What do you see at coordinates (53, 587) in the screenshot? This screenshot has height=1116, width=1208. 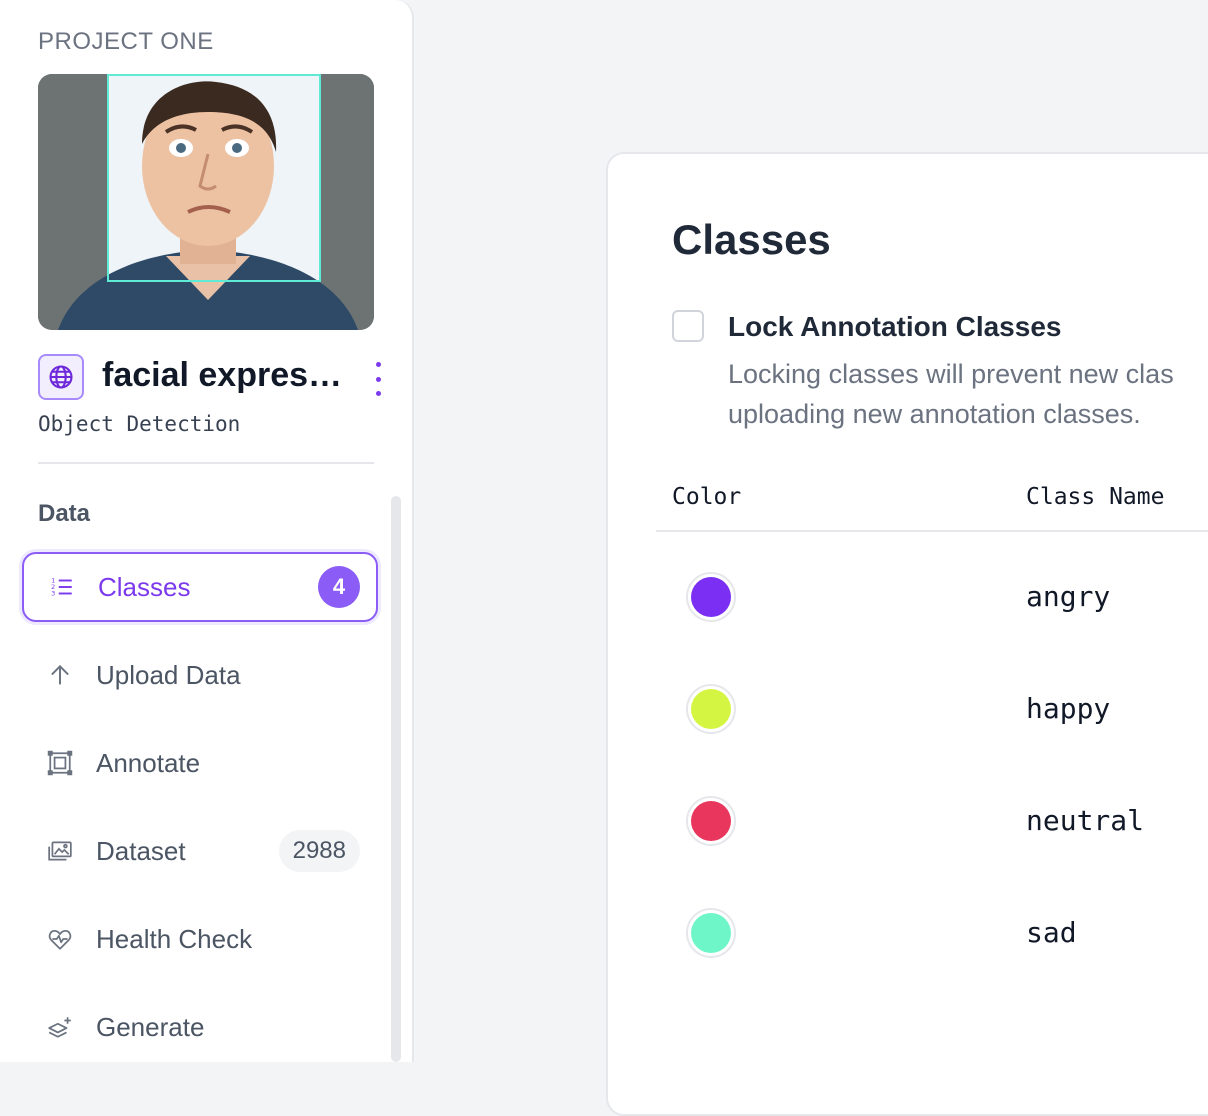 I see `svg-text: 2` at bounding box center [53, 587].